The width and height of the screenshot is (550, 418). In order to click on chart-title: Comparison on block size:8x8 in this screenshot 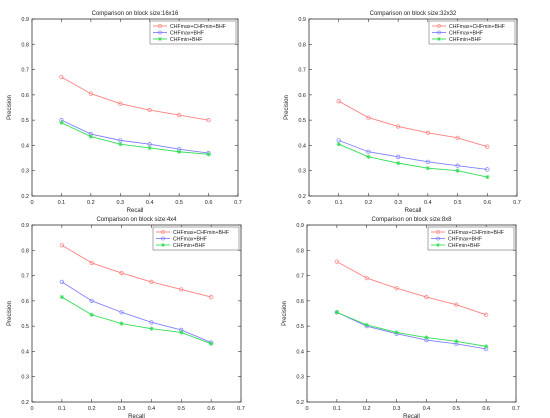, I will do `click(411, 220)`.